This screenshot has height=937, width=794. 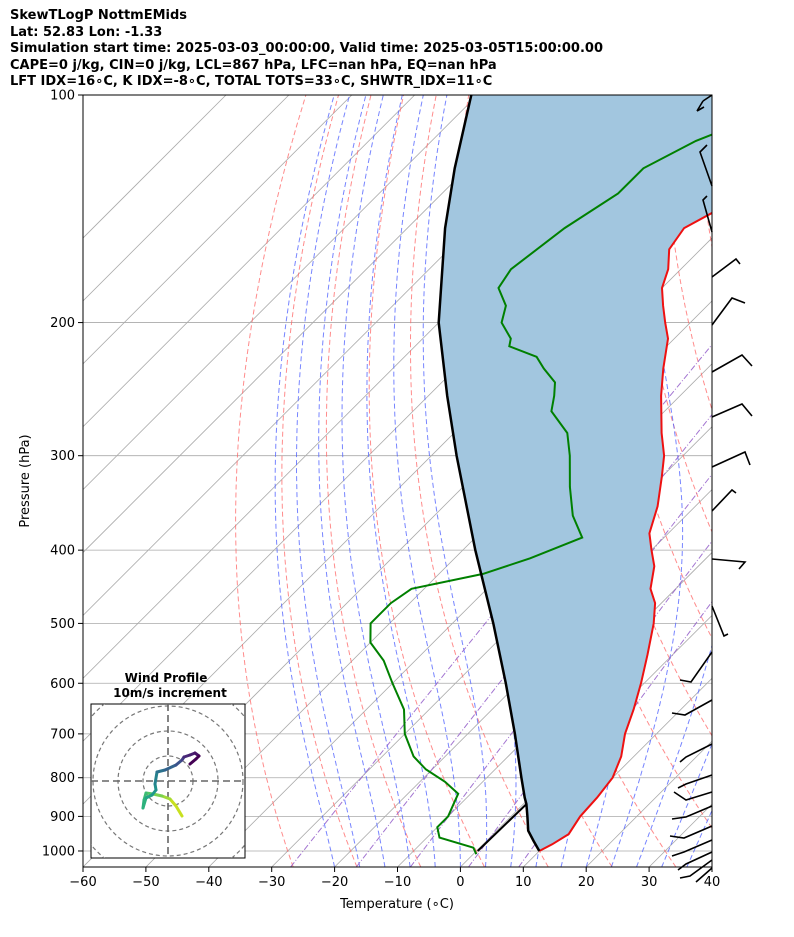 I want to click on y-tick-label: 400, so click(x=62, y=551).